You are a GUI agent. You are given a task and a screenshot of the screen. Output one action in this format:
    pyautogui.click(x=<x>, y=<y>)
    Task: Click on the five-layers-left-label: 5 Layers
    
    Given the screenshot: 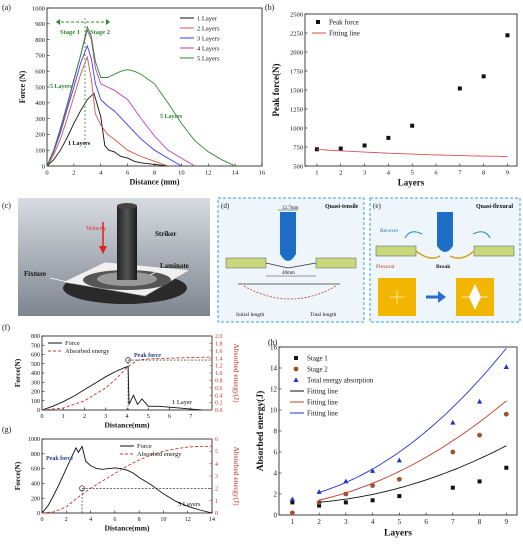 What is the action you would take?
    pyautogui.click(x=61, y=87)
    